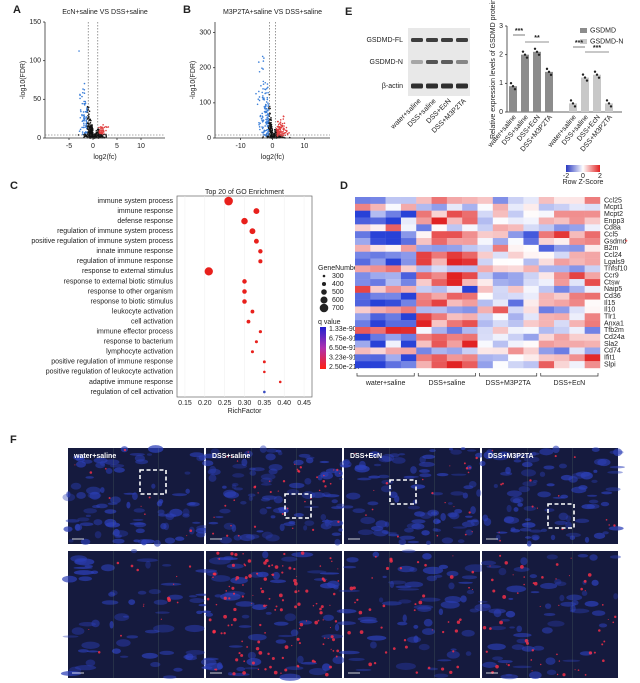  Describe the element at coordinates (152, 321) in the screenshot. I see `term-label: cell activation` at that location.